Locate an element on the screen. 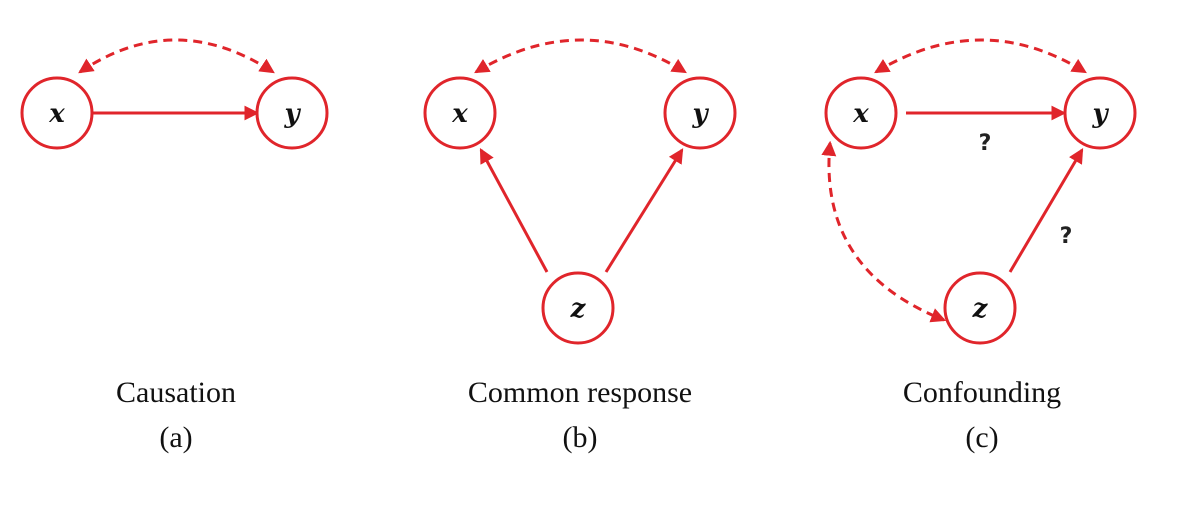  question-mark-z-y: ? is located at coordinates (1066, 236).